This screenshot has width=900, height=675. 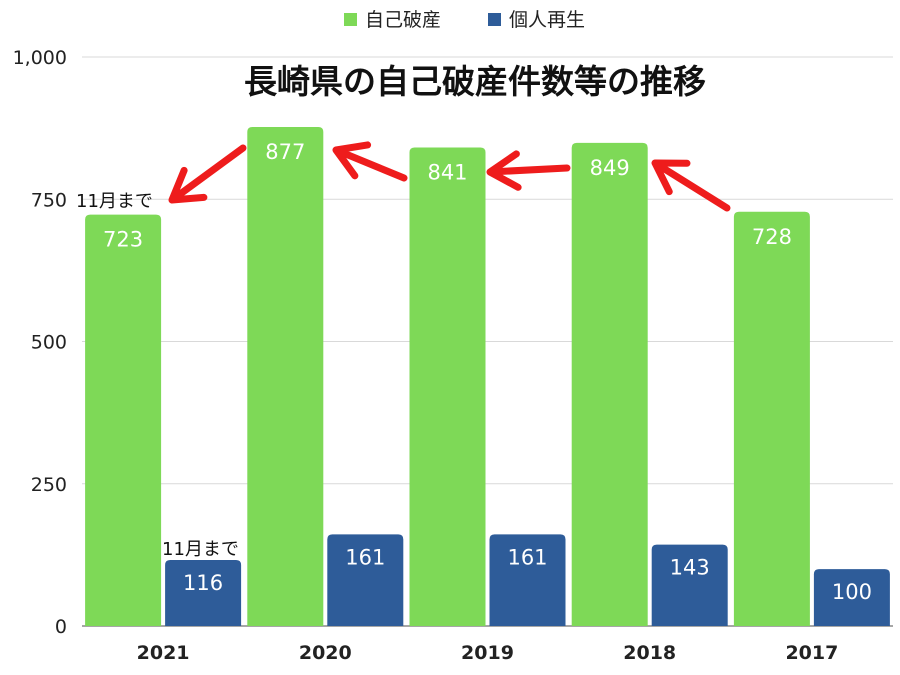 I want to click on x-tick-label: 2019, so click(x=487, y=653).